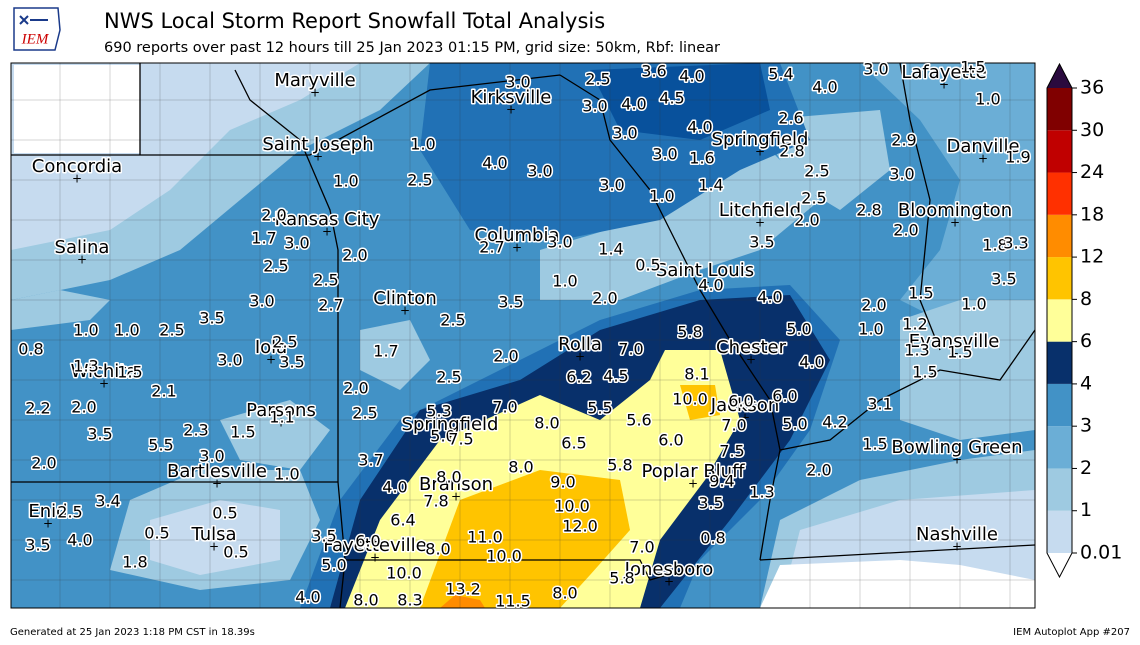 The image size is (1140, 645). I want to click on report-value: 9.4, so click(721, 481).